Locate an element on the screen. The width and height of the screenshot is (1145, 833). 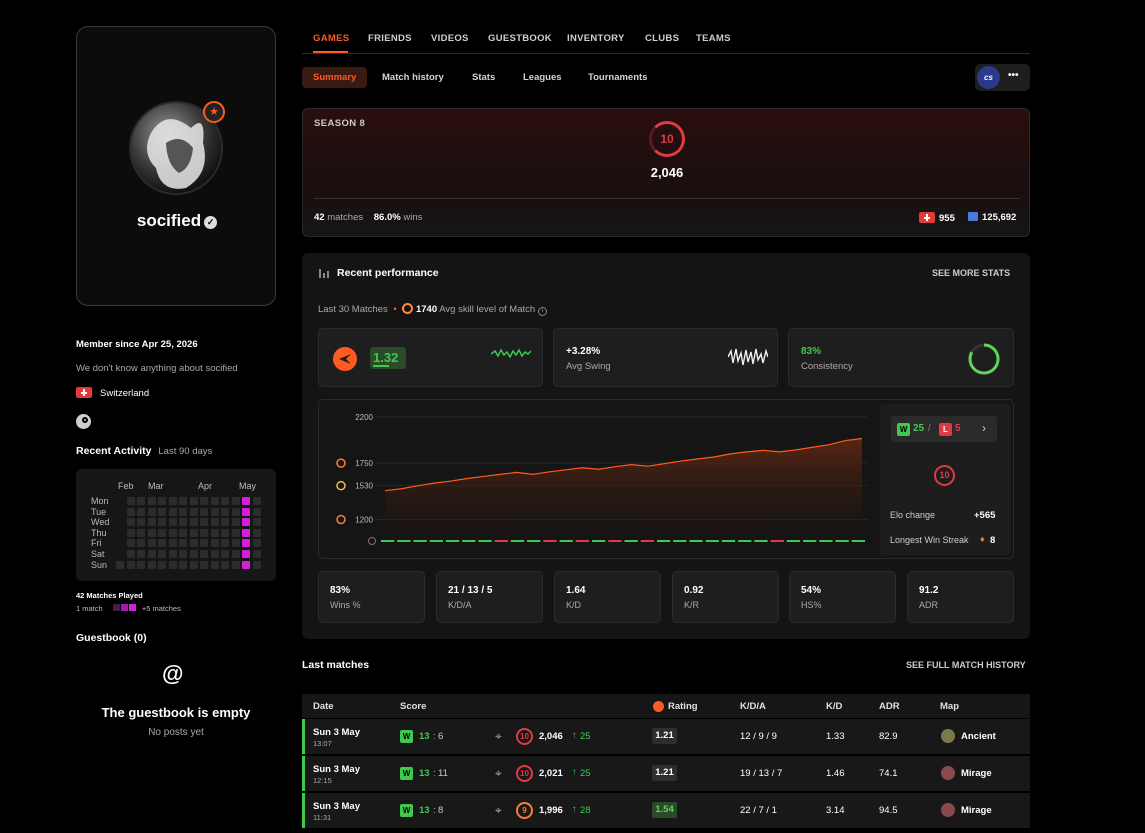
see-full-history-link: SEE FULL MATCH HISTORY is located at coordinates (966, 665).